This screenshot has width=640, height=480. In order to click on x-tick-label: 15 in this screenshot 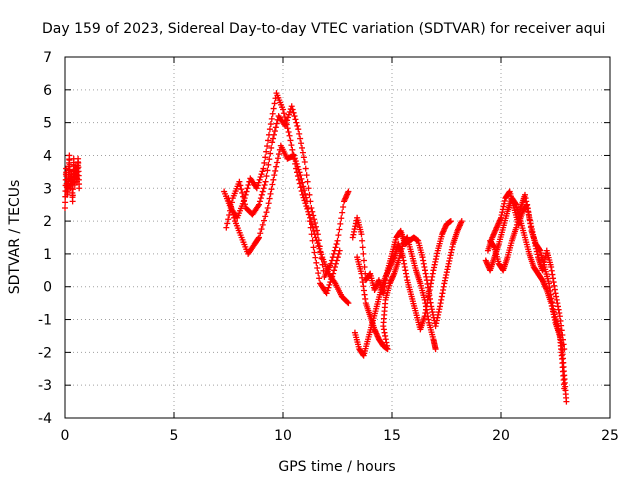, I will do `click(392, 436)`.